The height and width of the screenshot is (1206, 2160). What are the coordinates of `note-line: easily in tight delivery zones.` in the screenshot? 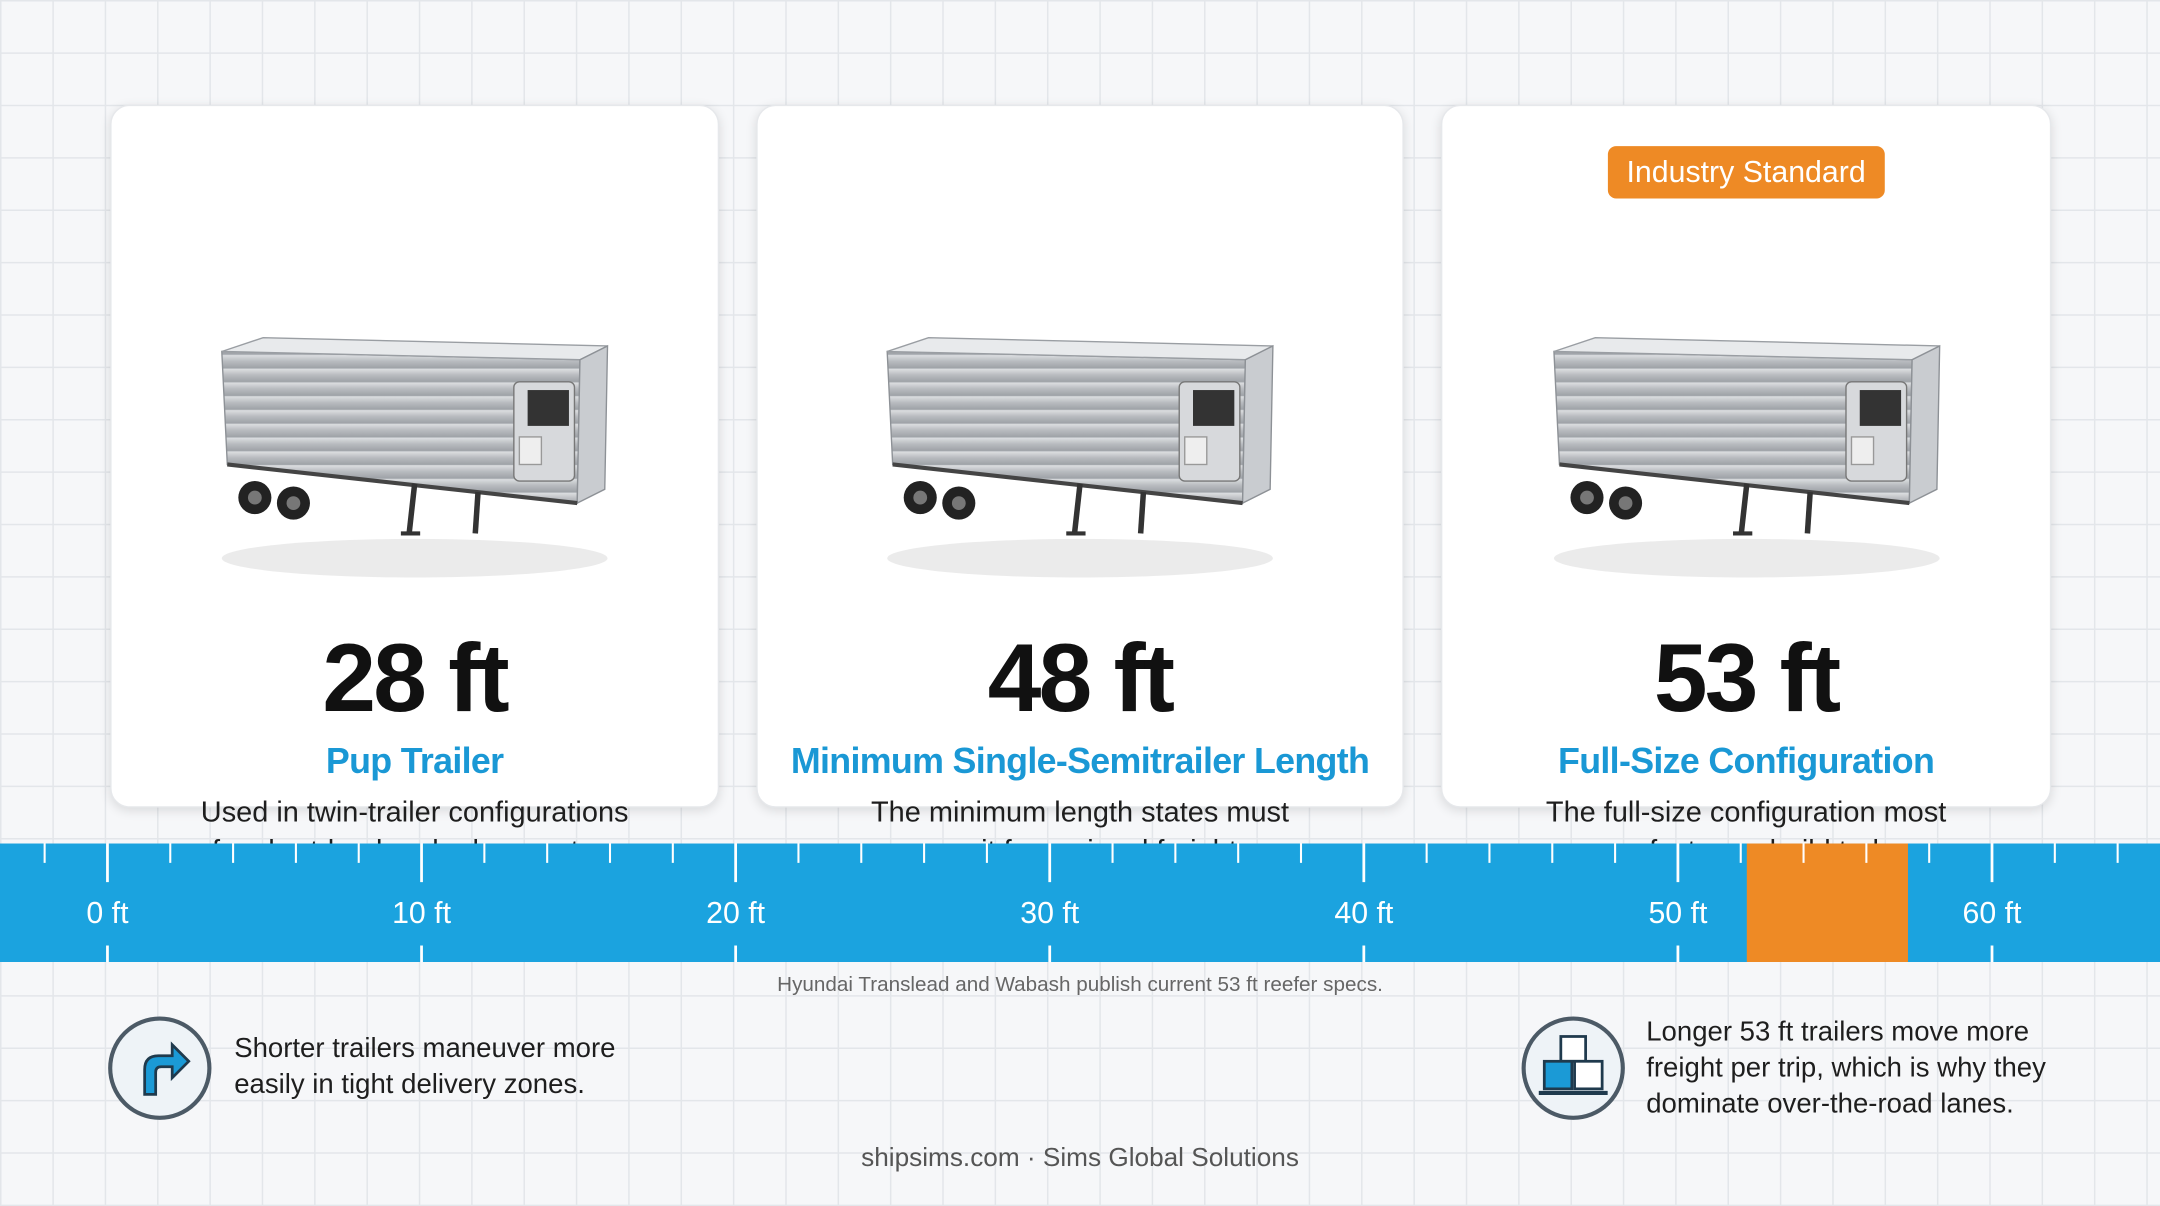 It's located at (409, 1084).